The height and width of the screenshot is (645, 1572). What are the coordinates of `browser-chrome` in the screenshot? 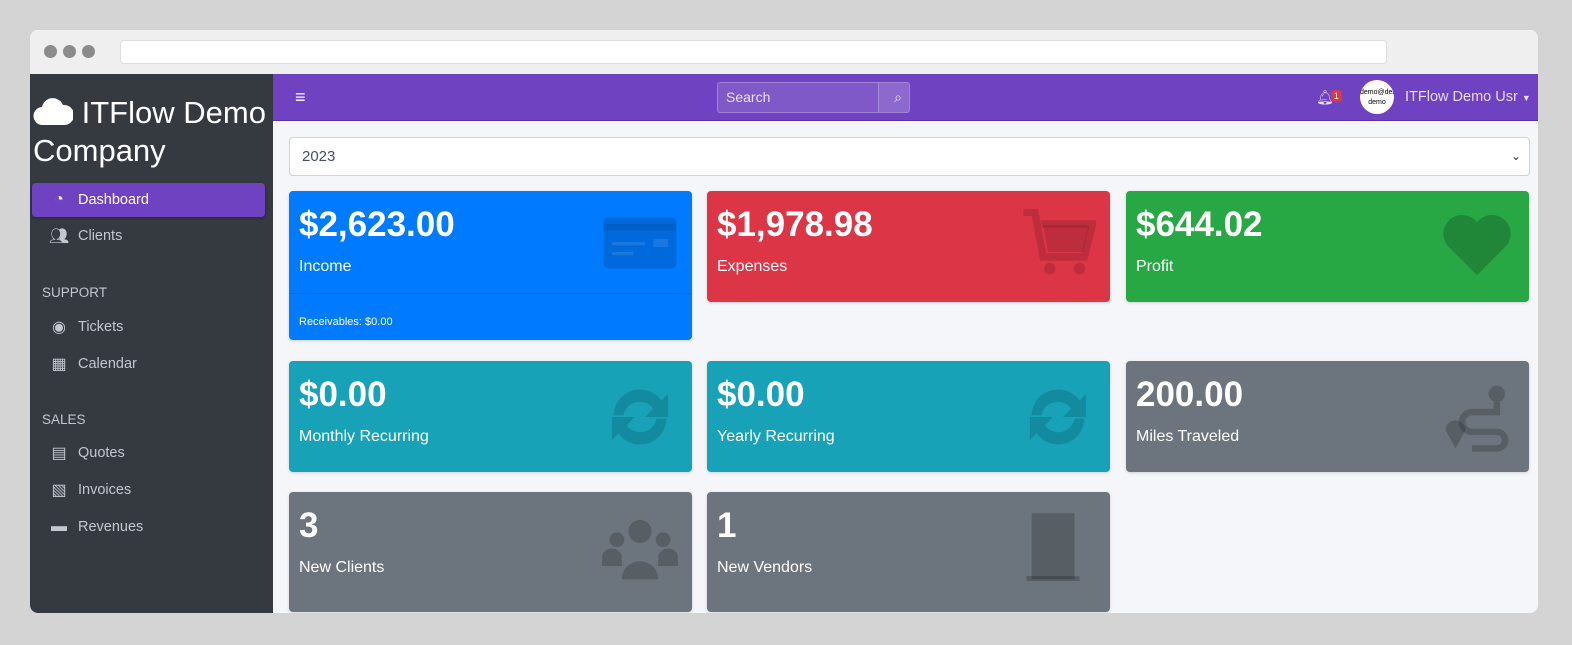 It's located at (784, 52).